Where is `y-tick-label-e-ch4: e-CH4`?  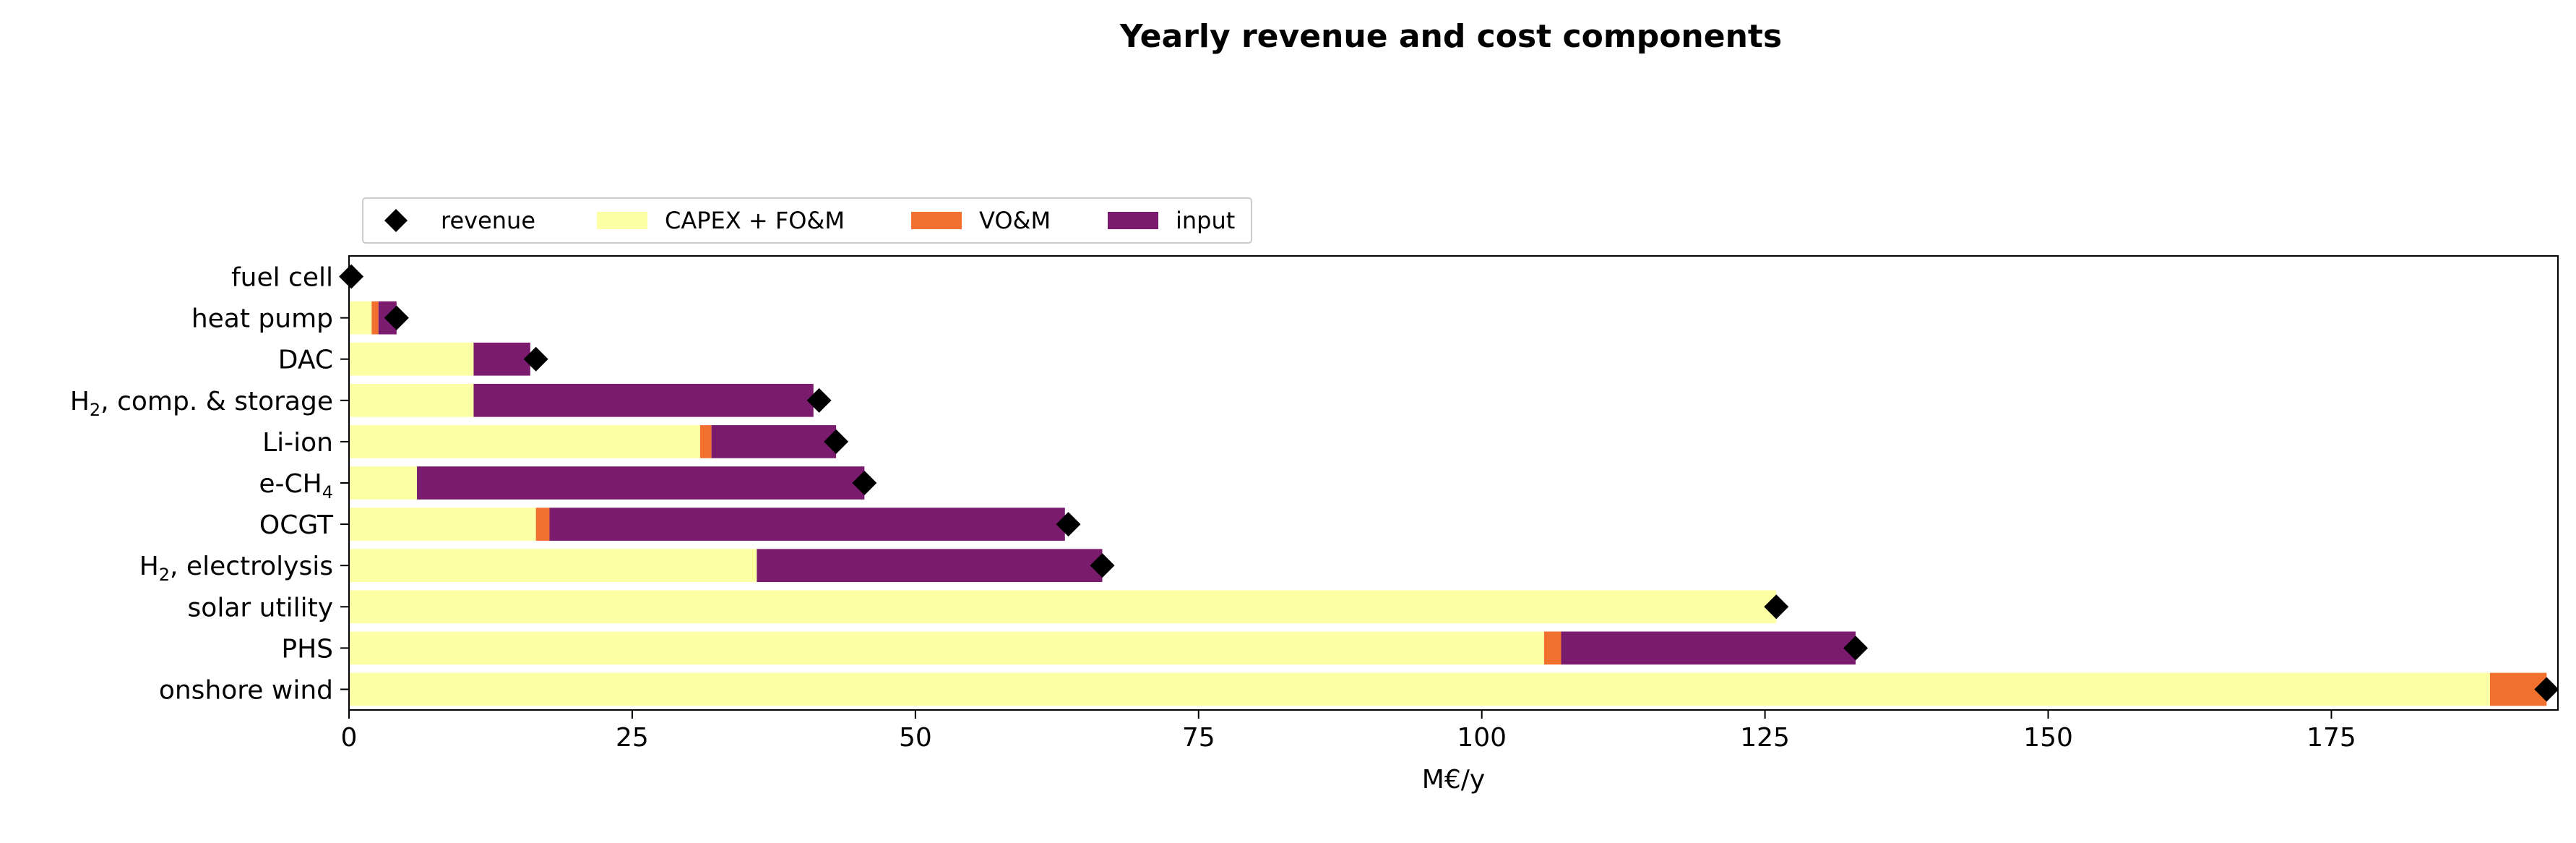
y-tick-label-e-ch4: e-CH4 is located at coordinates (296, 485).